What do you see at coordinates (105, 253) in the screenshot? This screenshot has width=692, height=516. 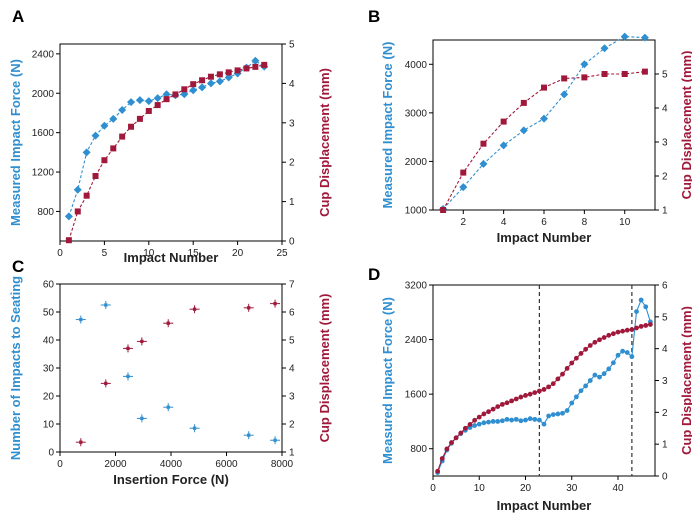 I see `x-tick-label: 5` at bounding box center [105, 253].